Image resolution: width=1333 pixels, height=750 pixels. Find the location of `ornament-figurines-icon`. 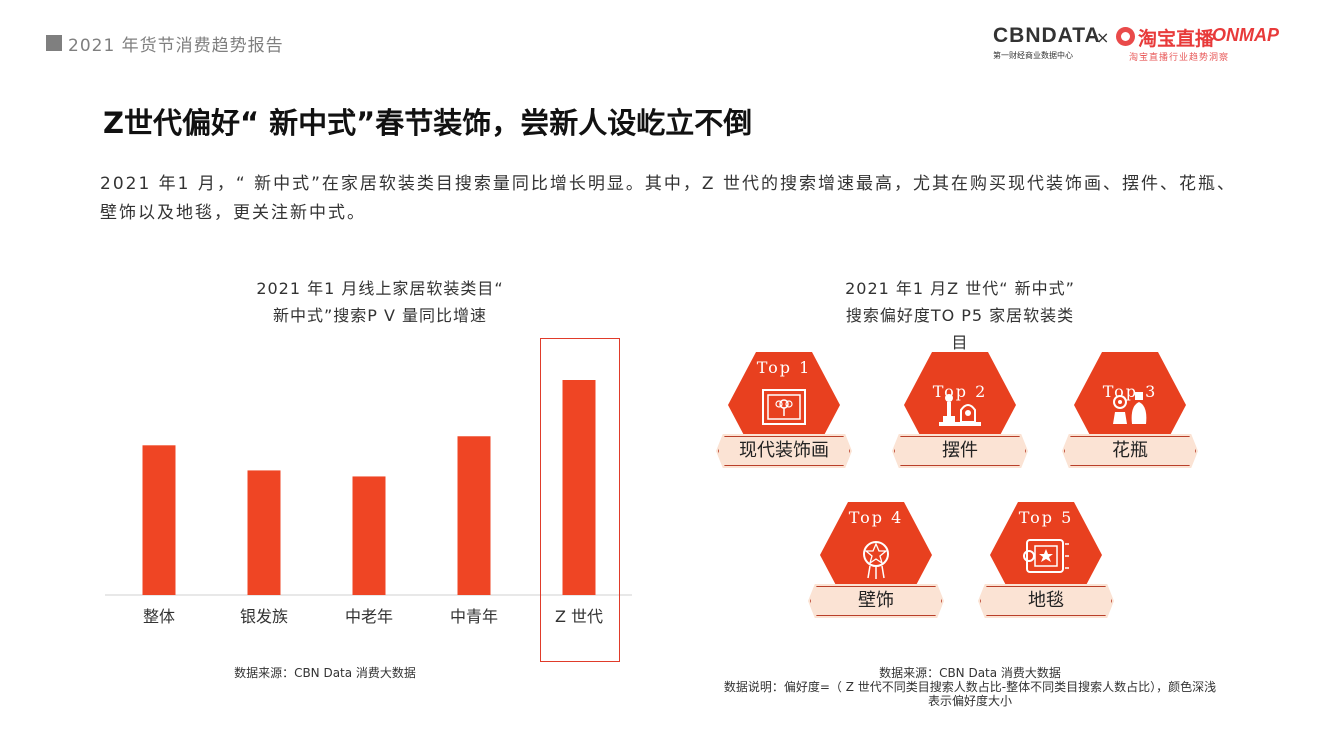

ornament-figurines-icon is located at coordinates (960, 410).